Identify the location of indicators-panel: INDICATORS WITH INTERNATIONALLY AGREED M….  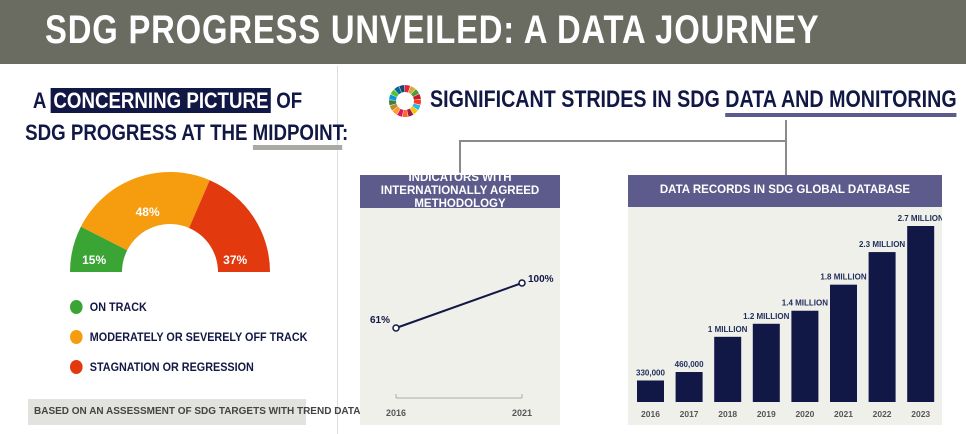
(460, 298).